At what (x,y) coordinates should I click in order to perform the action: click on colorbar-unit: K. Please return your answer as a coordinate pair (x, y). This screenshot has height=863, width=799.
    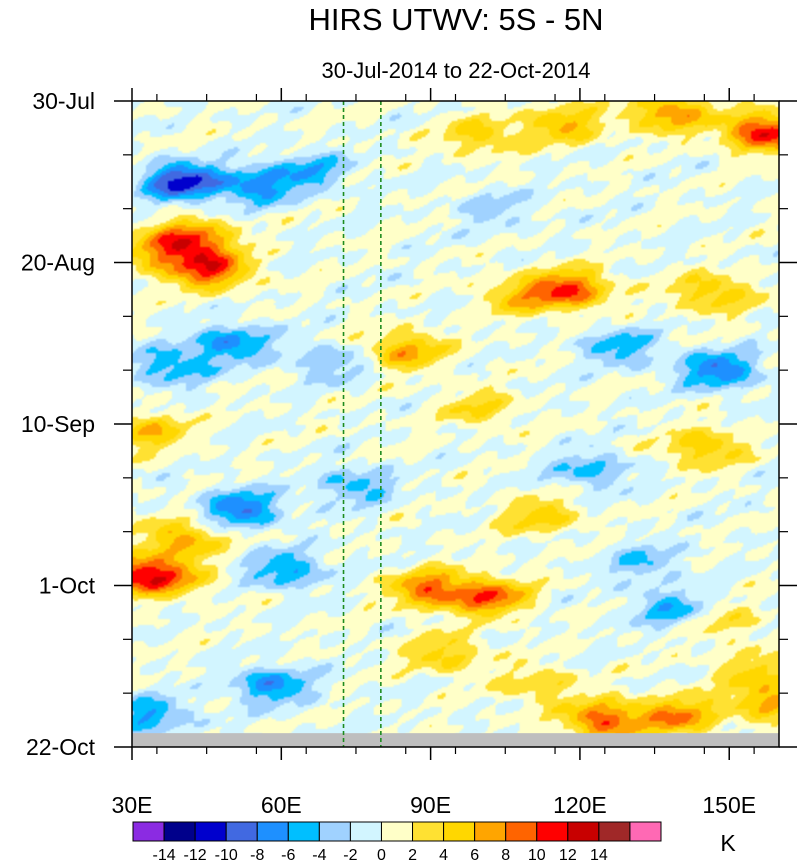
    Looking at the image, I should click on (728, 843).